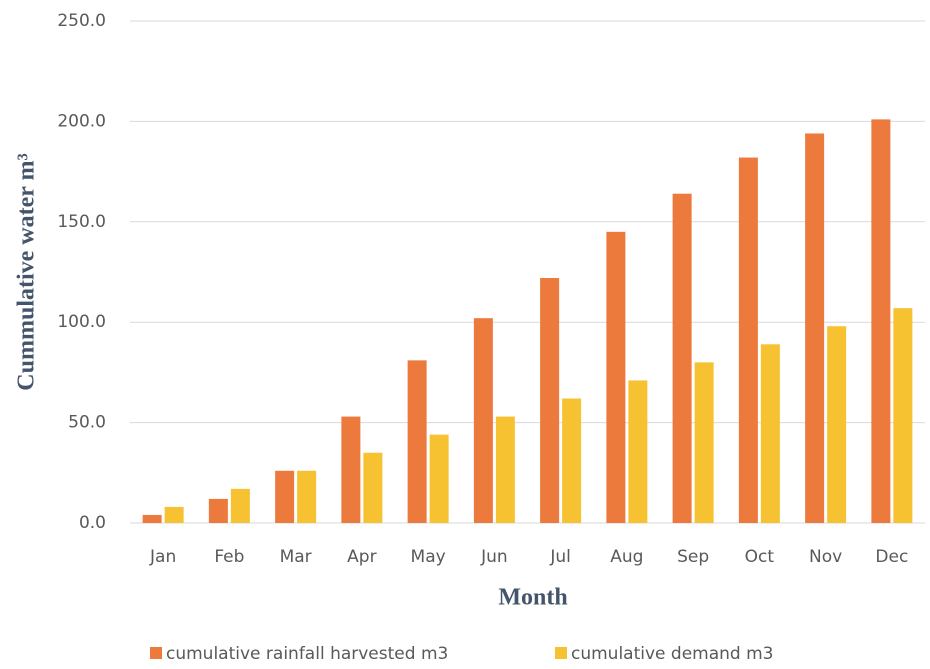 The image size is (930, 669). I want to click on x-tick-label: Sep, so click(693, 557).